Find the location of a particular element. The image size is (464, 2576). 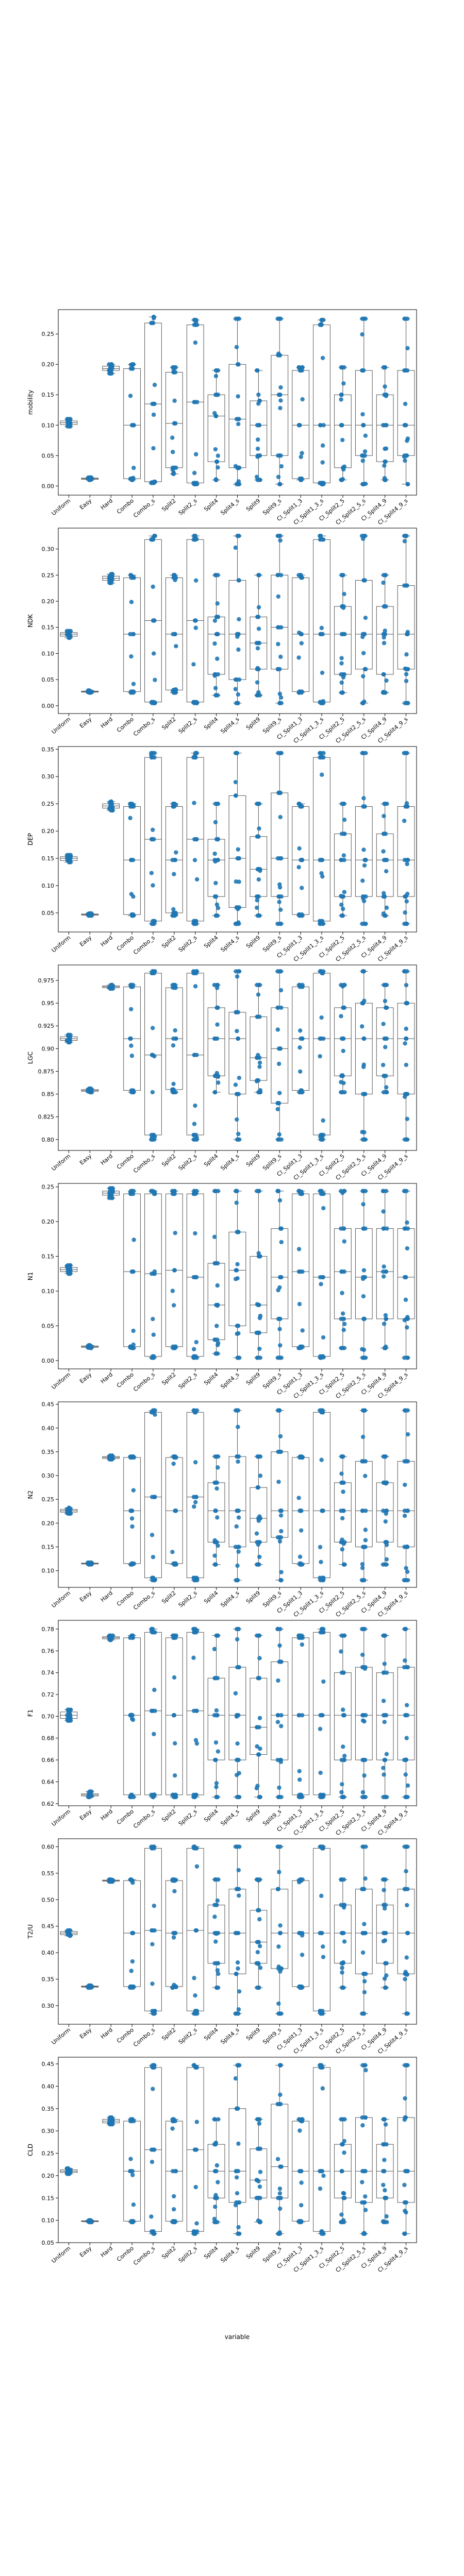

y-tick-label: 0.45 is located at coordinates (48, 1404).